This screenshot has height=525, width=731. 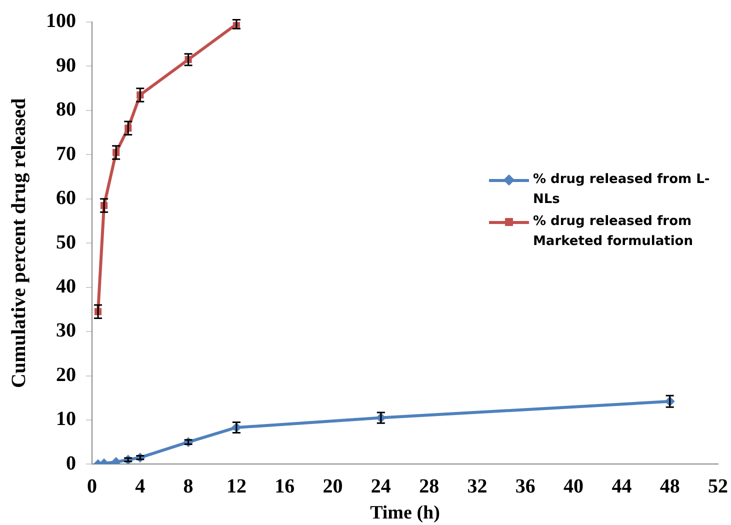 What do you see at coordinates (66, 65) in the screenshot?
I see `y-tick-label: 90` at bounding box center [66, 65].